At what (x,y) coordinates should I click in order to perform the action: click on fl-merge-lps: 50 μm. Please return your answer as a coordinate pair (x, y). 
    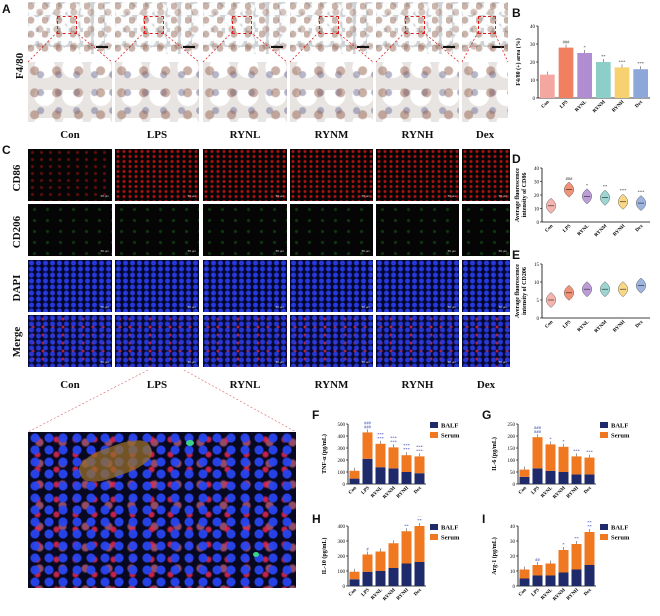
    Looking at the image, I should click on (157, 341).